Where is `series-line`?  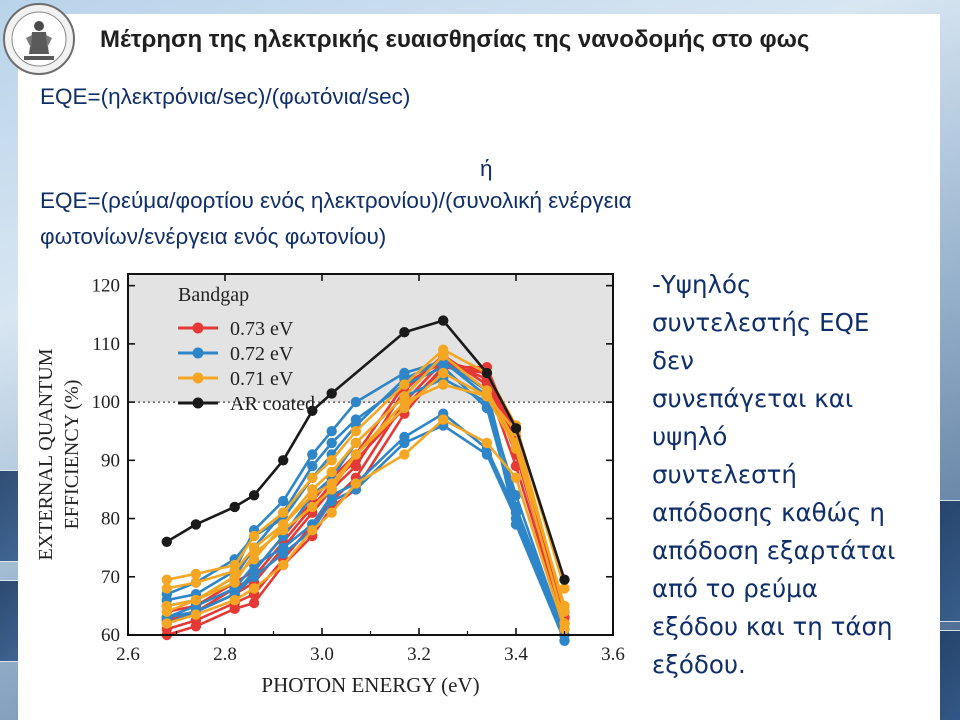
series-line is located at coordinates (366, 498).